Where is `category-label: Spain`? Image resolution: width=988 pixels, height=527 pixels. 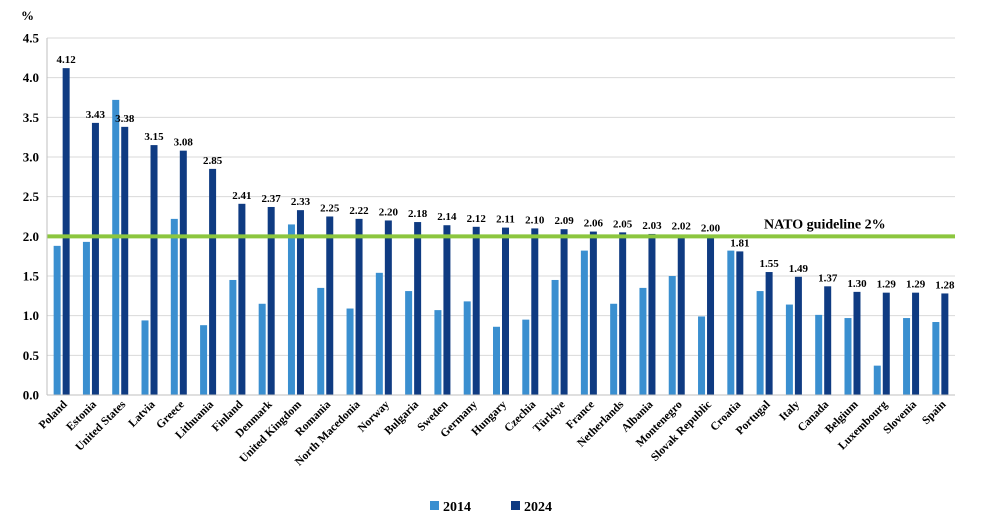 category-label: Spain is located at coordinates (934, 412).